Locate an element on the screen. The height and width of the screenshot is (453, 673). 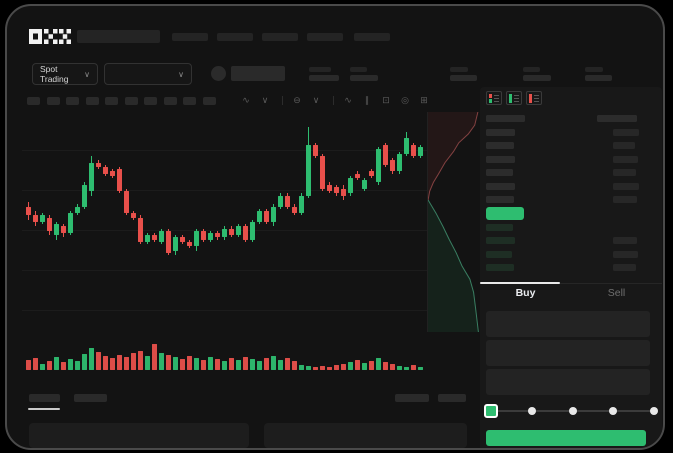
candle-style-icon: ⊖ is located at coordinates (297, 100).